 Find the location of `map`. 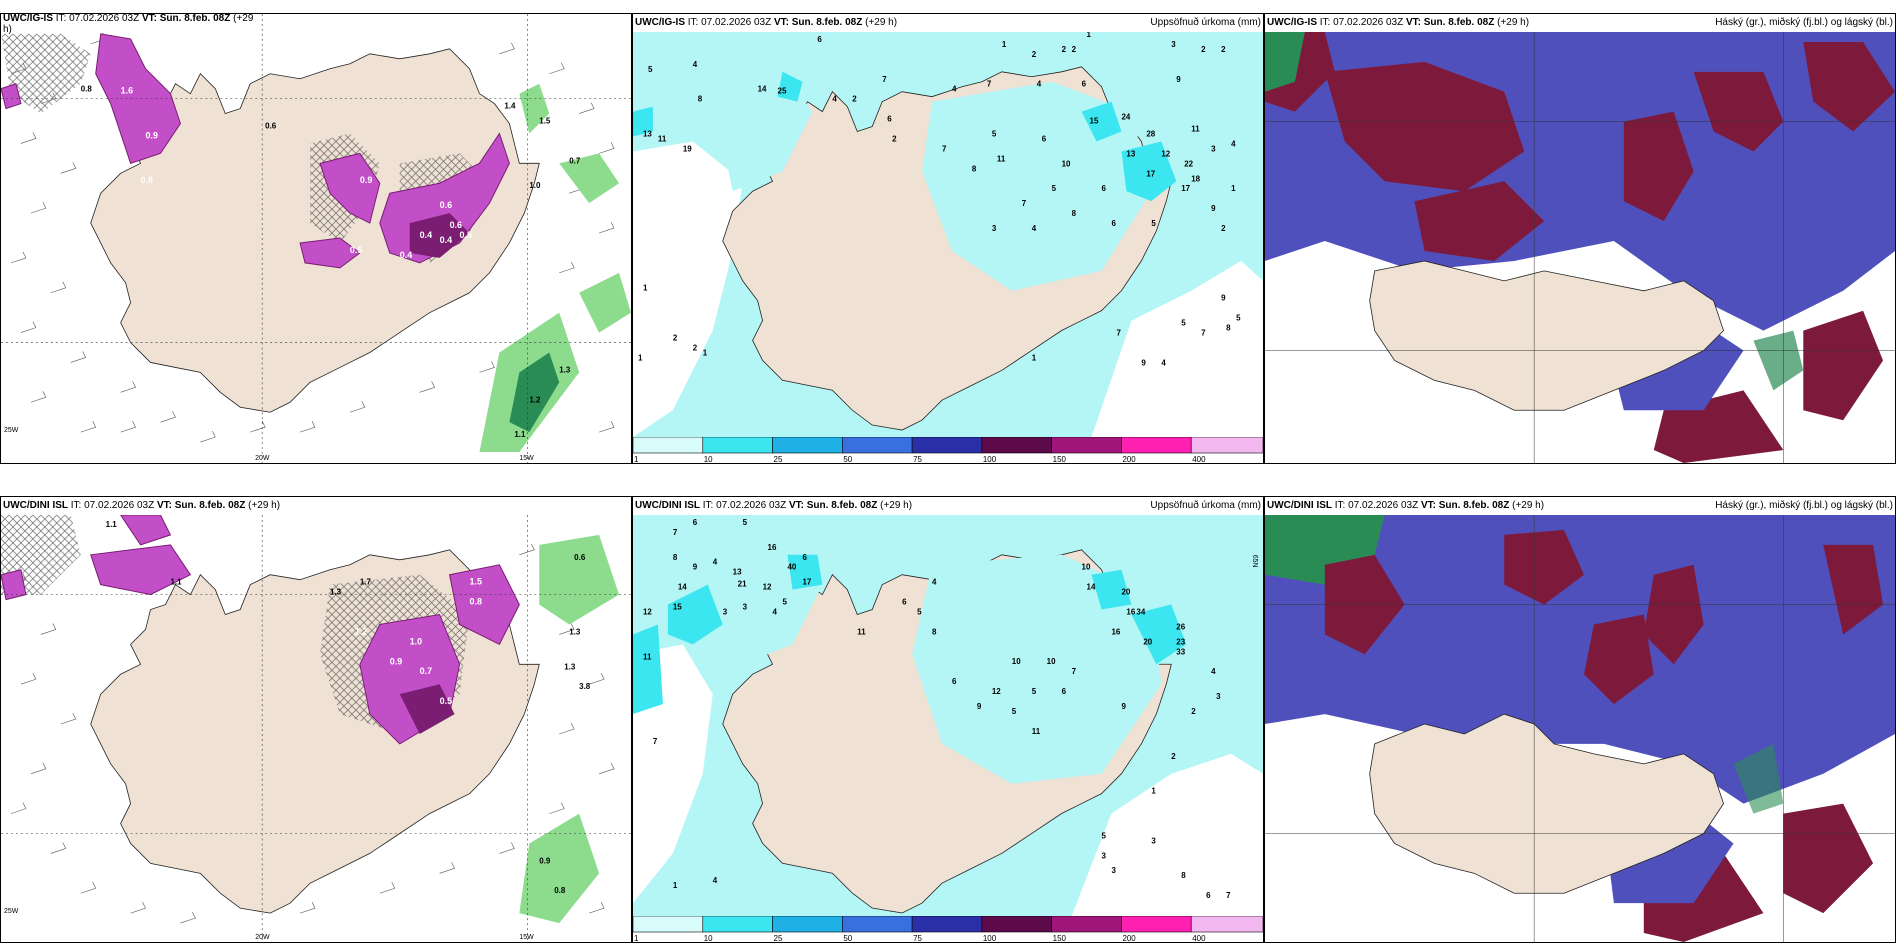

map is located at coordinates (1580, 728).